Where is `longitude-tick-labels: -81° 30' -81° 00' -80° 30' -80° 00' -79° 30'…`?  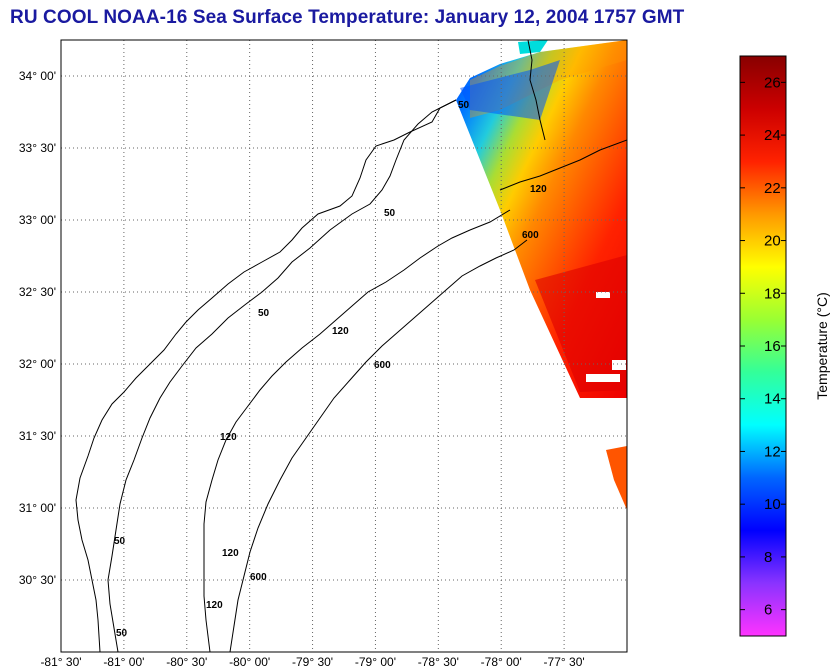
longitude-tick-labels: -81° 30' -81° 00' -80° 30' -80° 00' -79° 30'… is located at coordinates (312, 662).